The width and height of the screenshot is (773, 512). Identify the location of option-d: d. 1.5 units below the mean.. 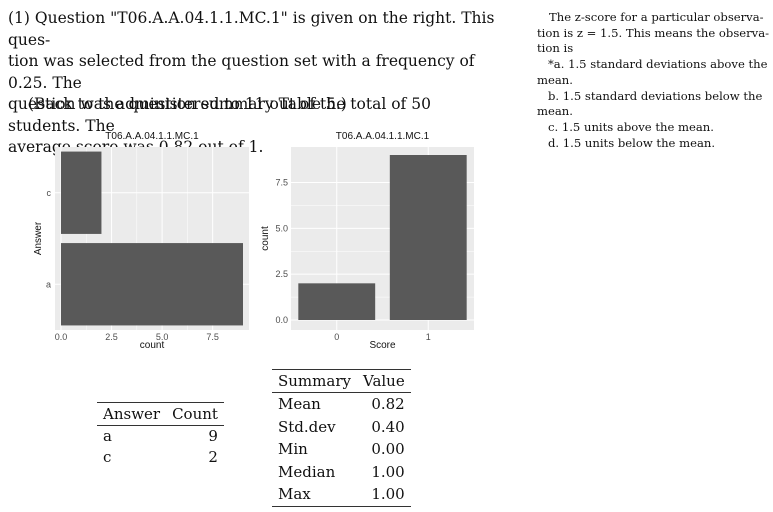
(632, 142).